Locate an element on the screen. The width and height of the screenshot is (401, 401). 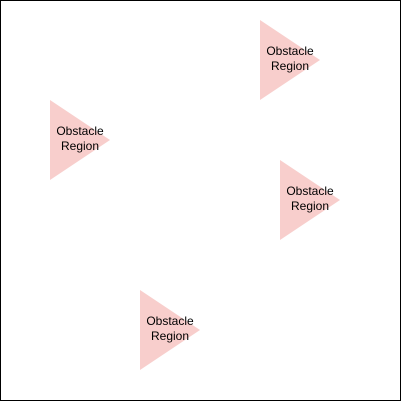
obstacle-region-4: Obstacle Region is located at coordinates (170, 330).